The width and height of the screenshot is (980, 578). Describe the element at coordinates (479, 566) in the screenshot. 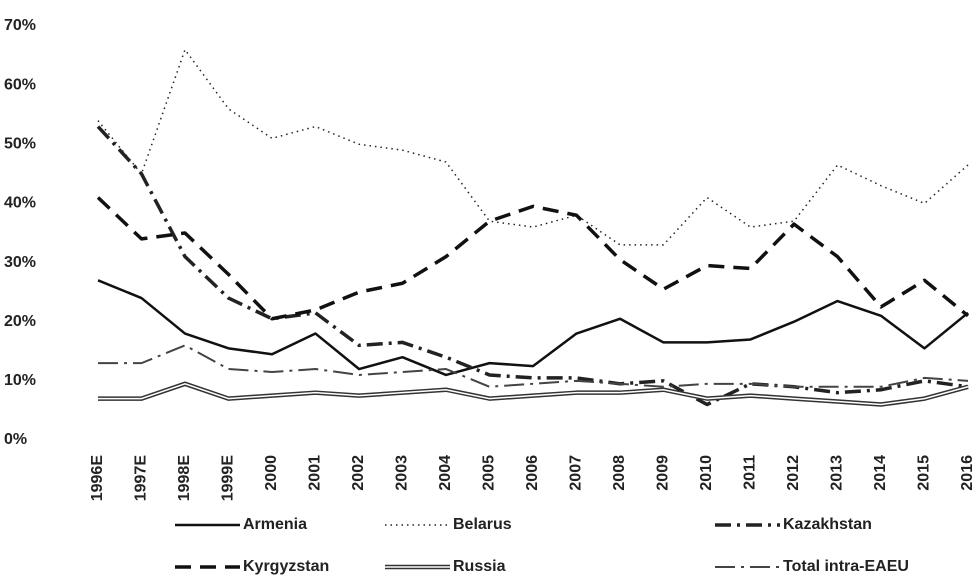

I see `legend-label: Russia` at that location.